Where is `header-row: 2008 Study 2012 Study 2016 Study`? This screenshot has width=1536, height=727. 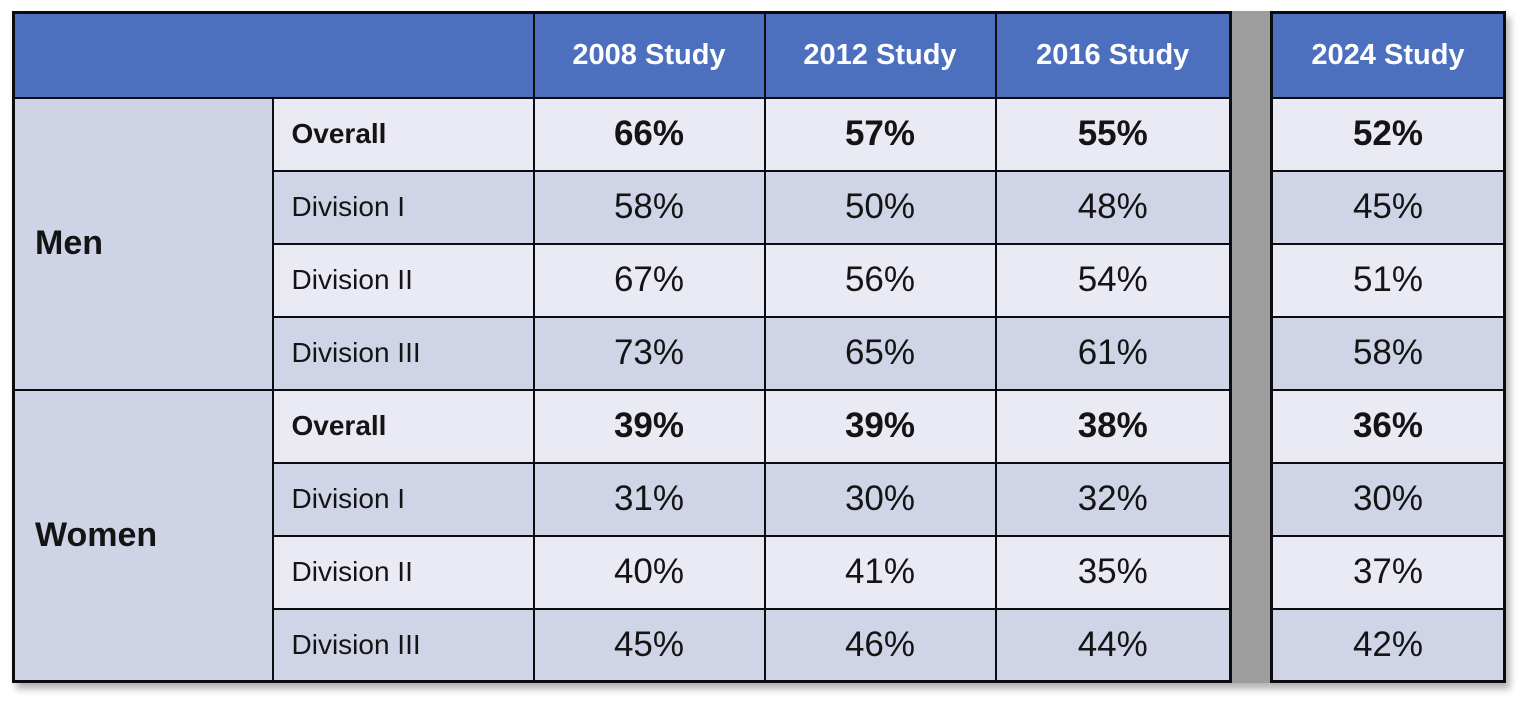
header-row: 2008 Study 2012 Study 2016 Study is located at coordinates (622, 55).